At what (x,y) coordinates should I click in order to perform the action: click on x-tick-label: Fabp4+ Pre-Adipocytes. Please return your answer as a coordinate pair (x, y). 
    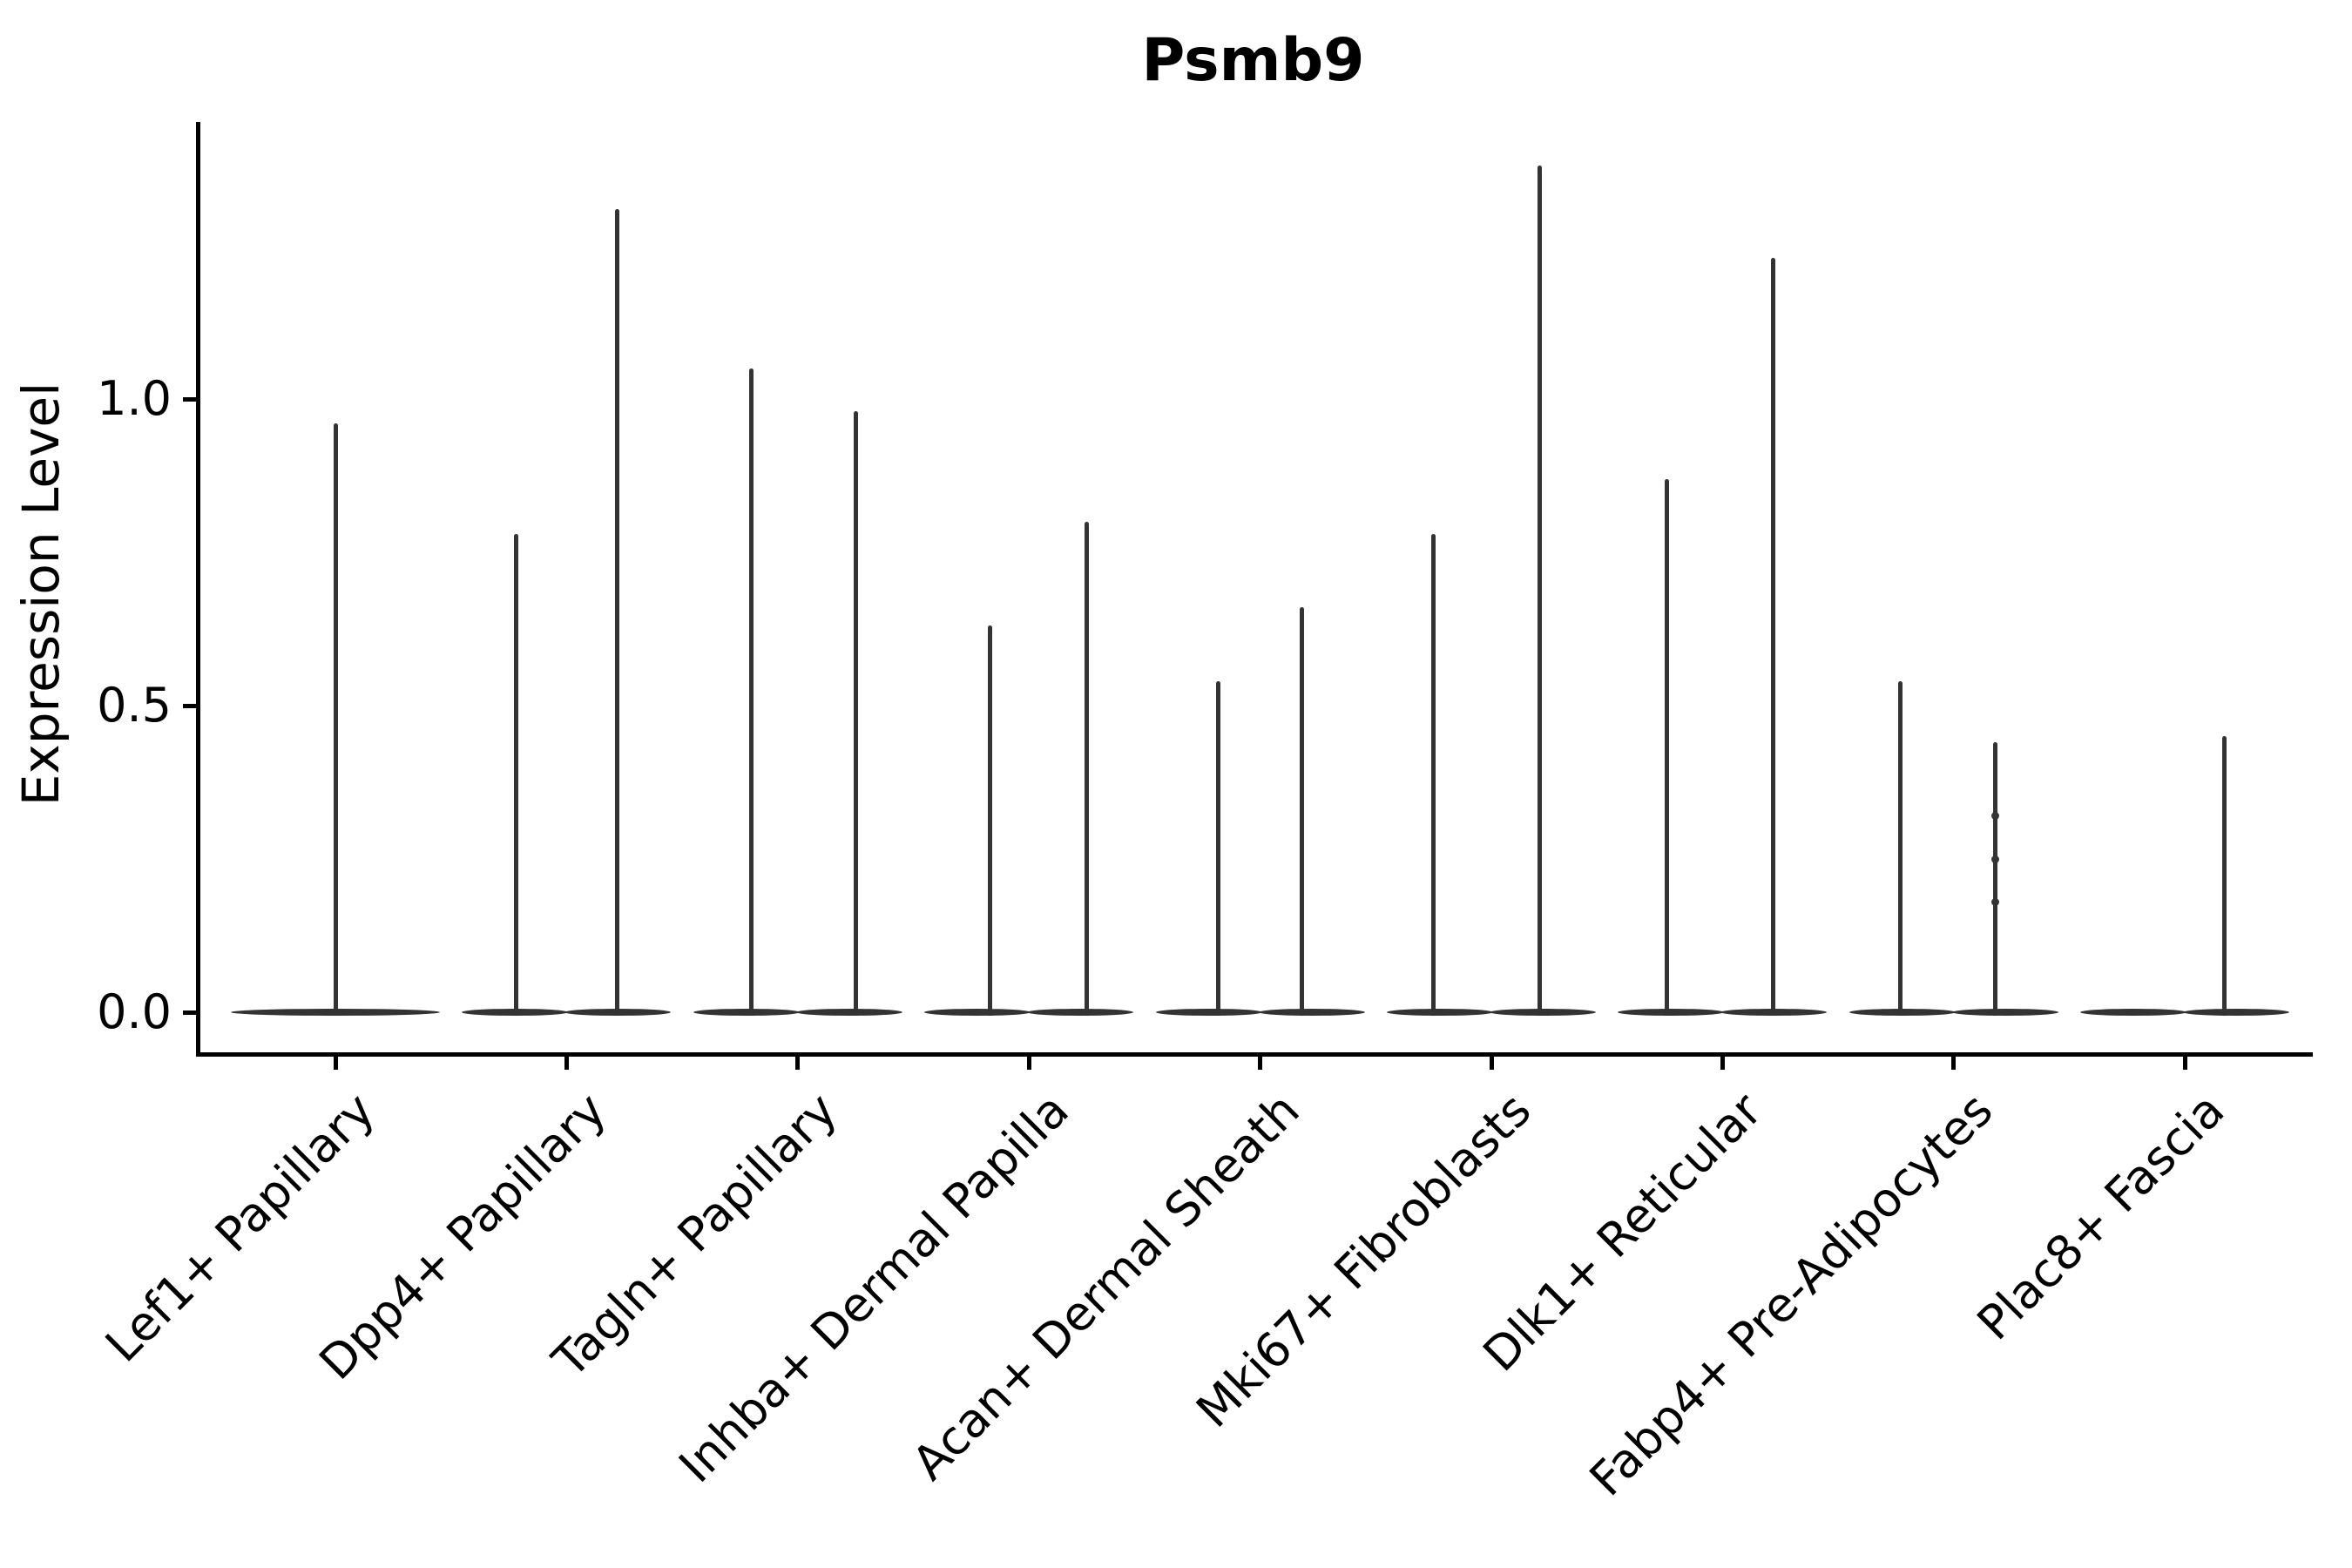
    Looking at the image, I should click on (1792, 1294).